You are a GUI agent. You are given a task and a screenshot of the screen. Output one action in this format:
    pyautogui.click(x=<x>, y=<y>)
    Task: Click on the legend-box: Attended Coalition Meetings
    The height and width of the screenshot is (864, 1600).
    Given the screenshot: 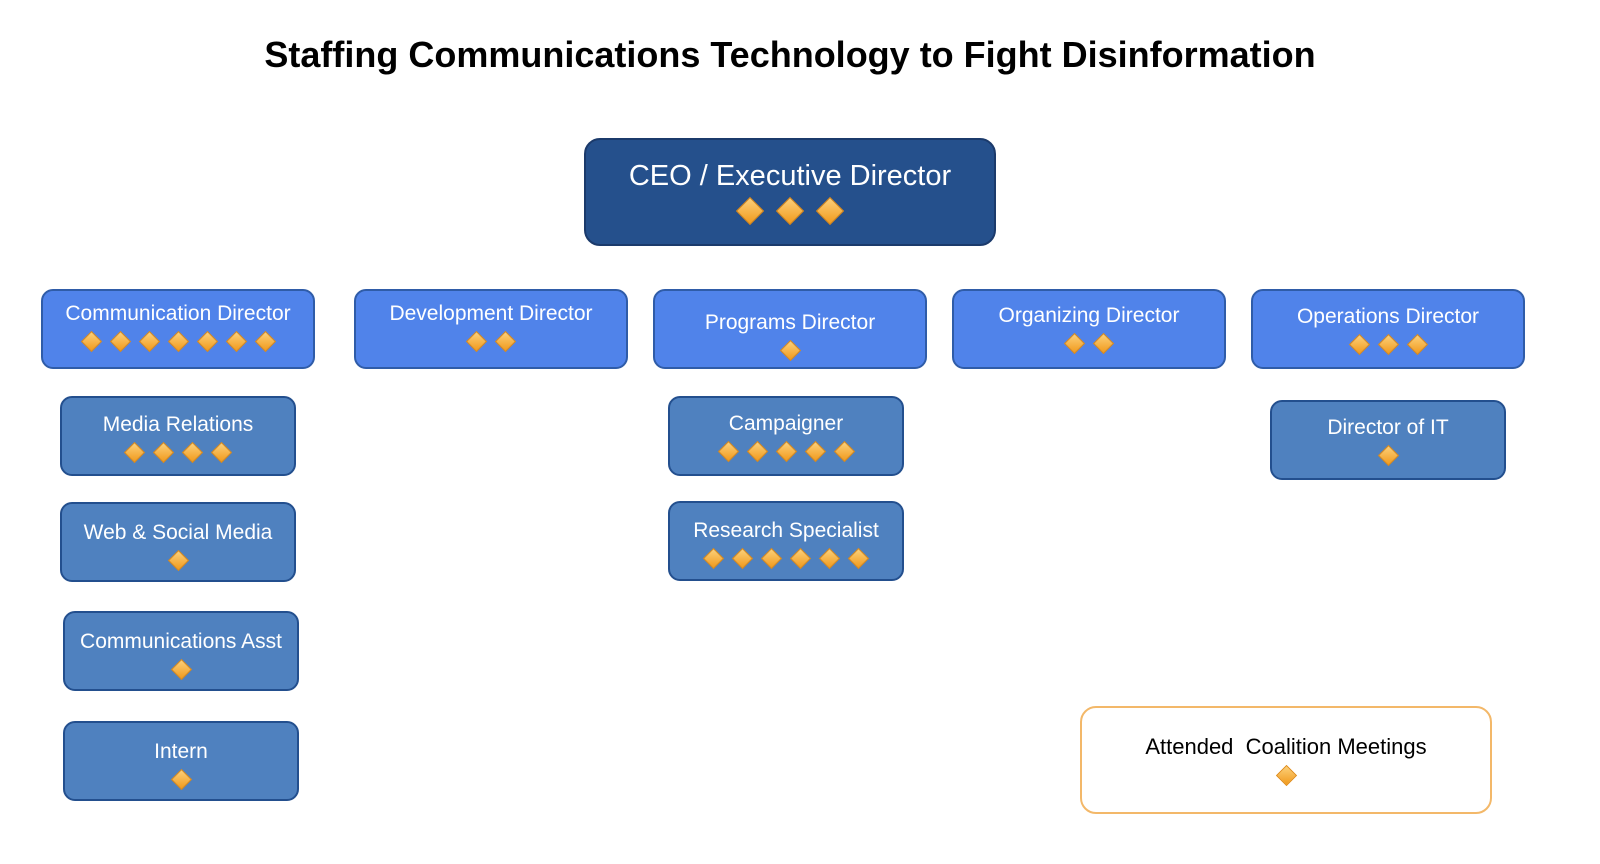 What is the action you would take?
    pyautogui.click(x=1286, y=760)
    